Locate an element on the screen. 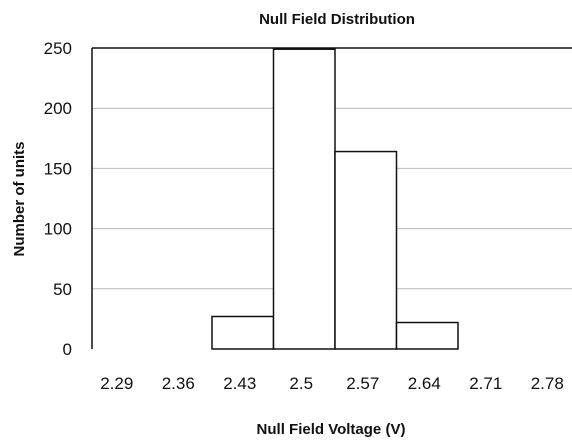 The image size is (572, 443). bar-2.5 is located at coordinates (304, 199).